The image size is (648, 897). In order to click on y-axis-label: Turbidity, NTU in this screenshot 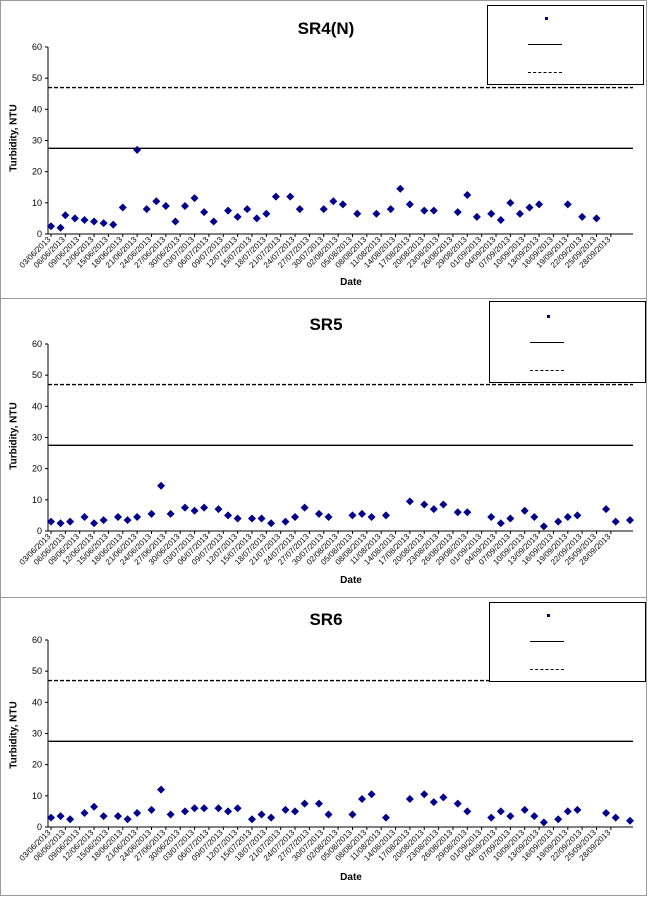, I will do `click(14, 138)`.